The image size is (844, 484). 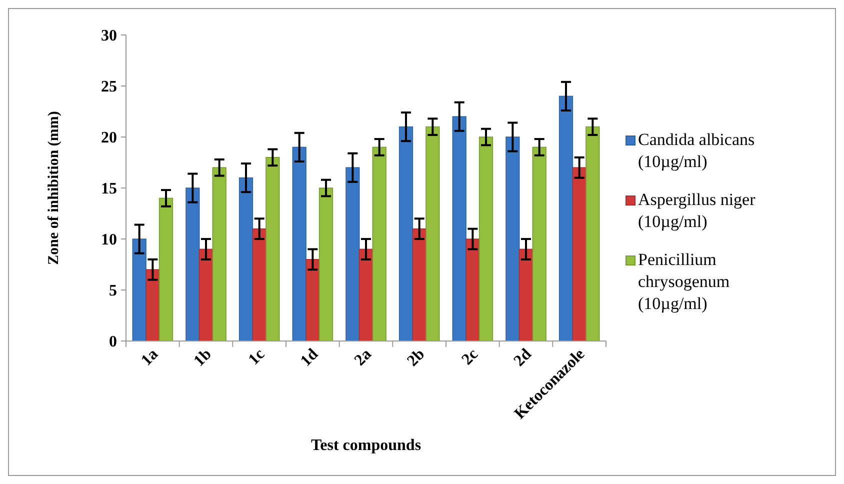 I want to click on y-tick-label: 30, so click(x=109, y=36).